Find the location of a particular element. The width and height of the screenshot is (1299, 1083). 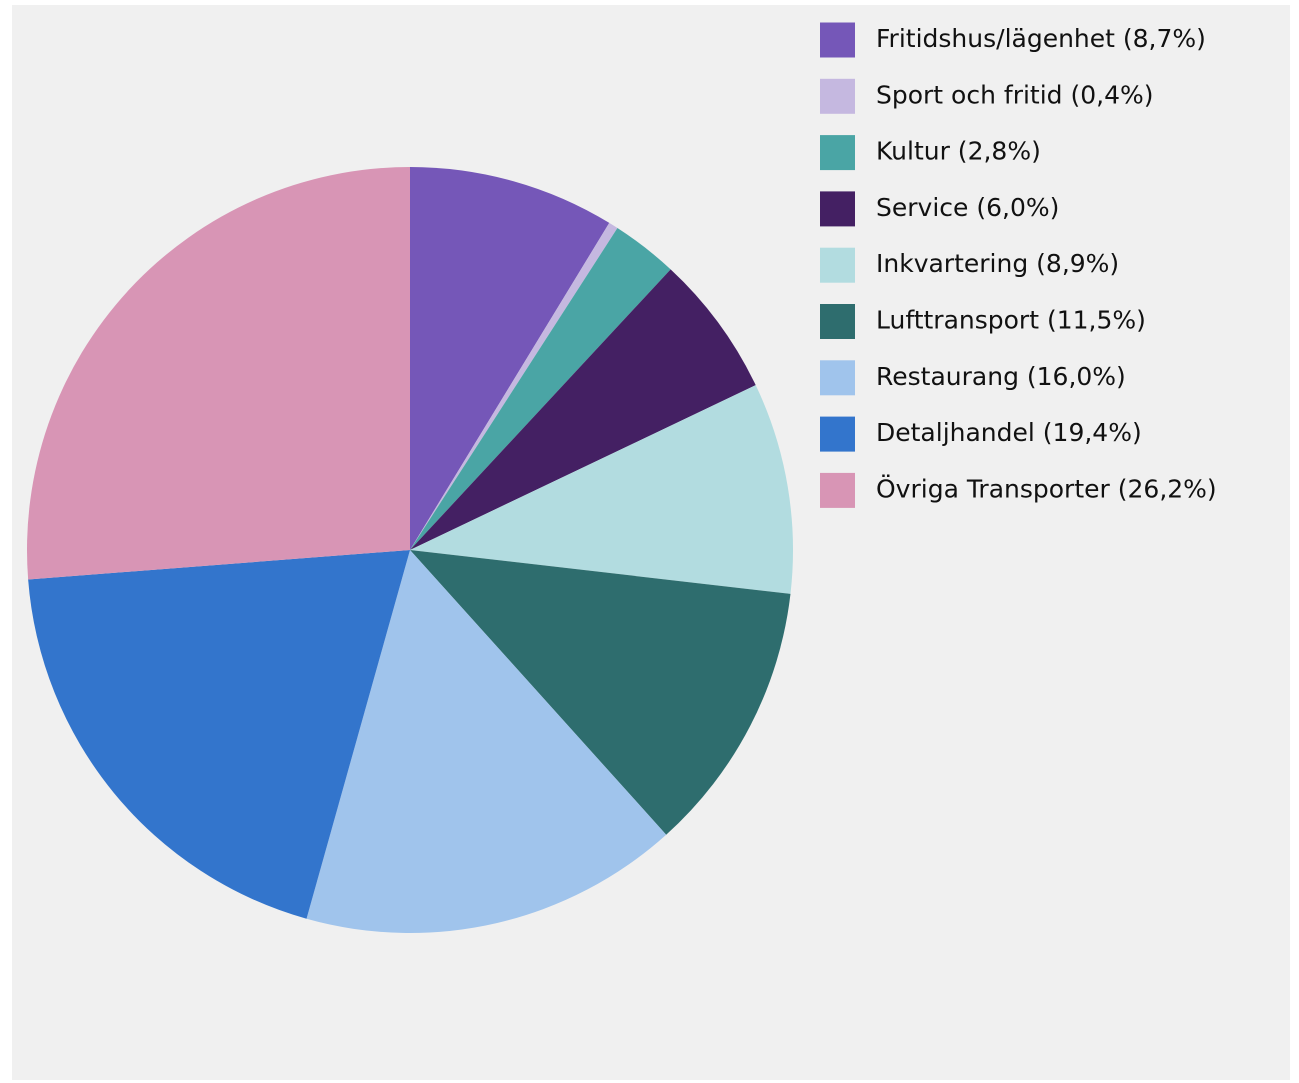

legend-label: Restaurang (16,0%) is located at coordinates (1001, 376).